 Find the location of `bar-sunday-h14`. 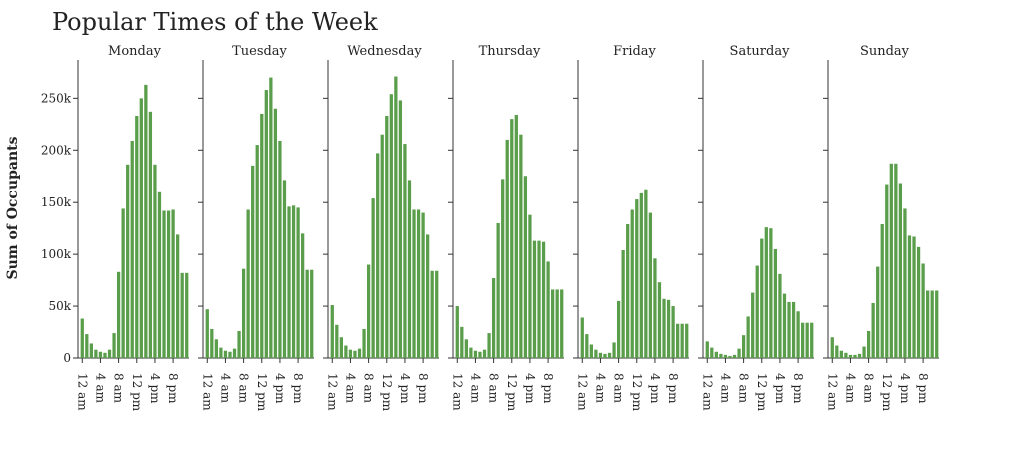

bar-sunday-h14 is located at coordinates (896, 260).